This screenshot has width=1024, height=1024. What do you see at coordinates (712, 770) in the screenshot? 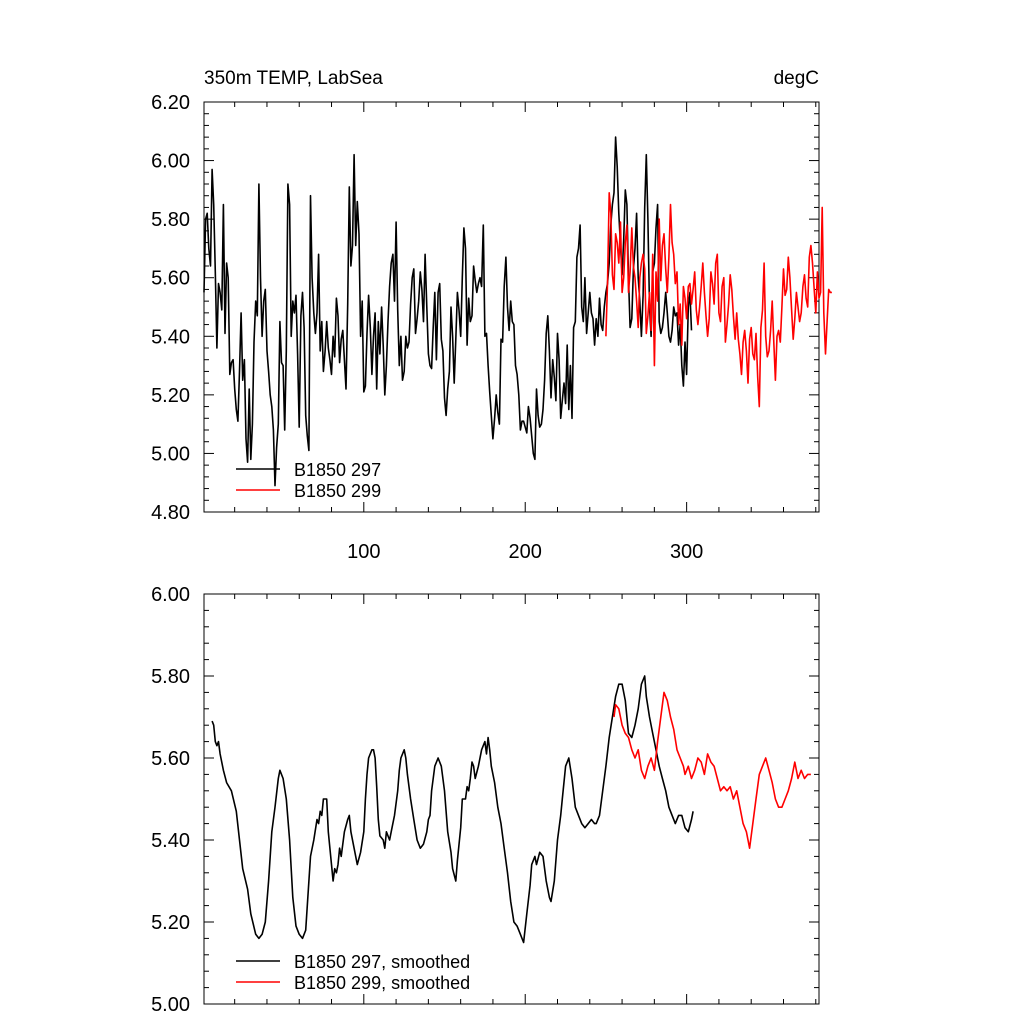
I see `panel1-series-299-line` at bounding box center [712, 770].